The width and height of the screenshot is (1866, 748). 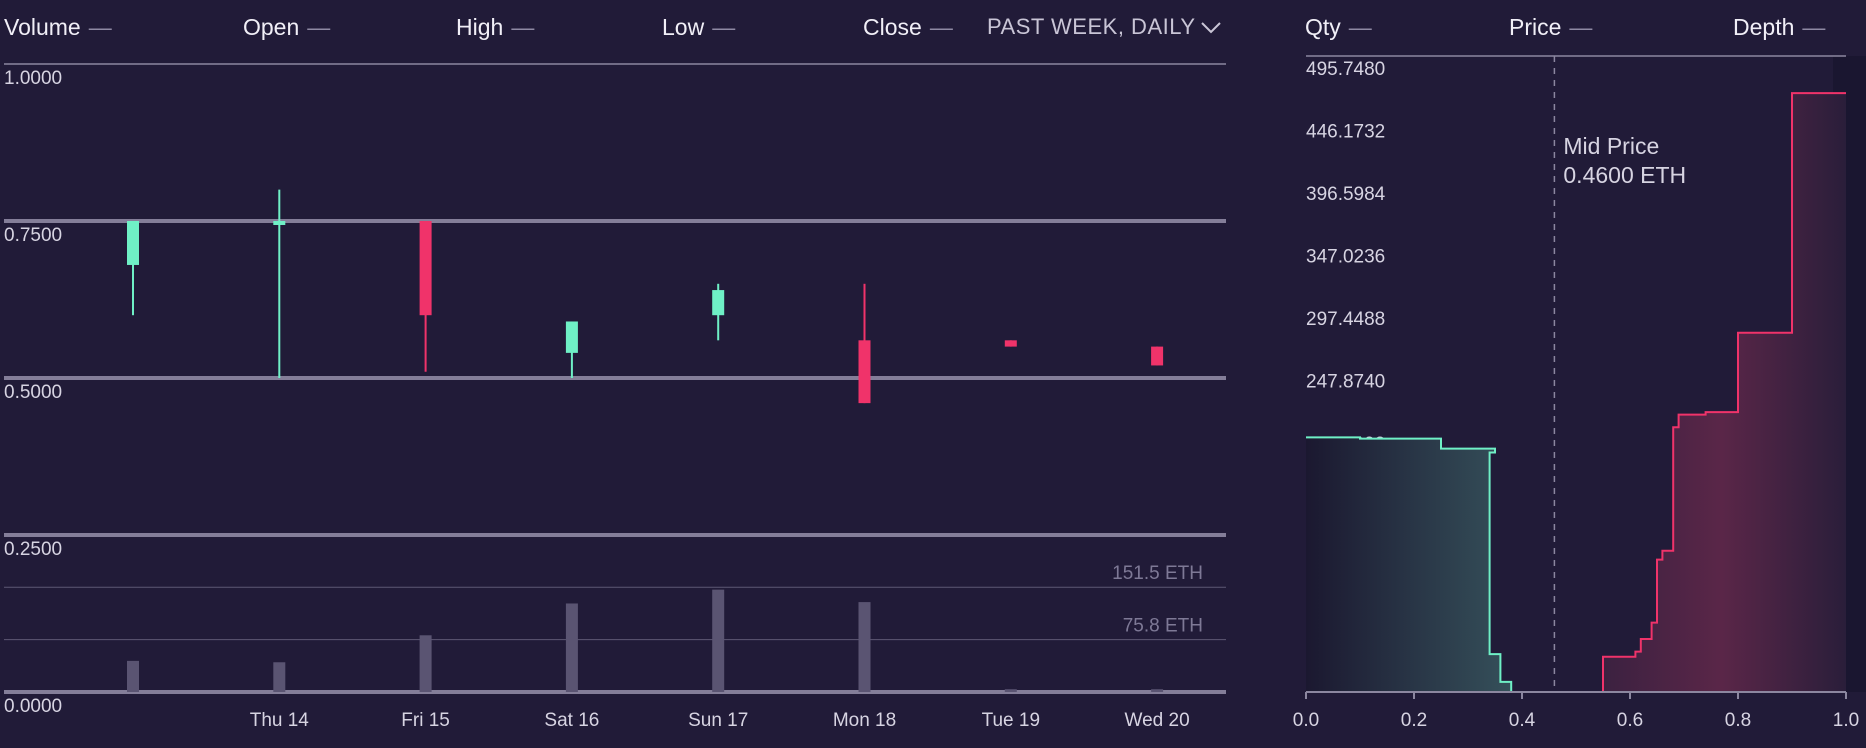 I want to click on high-value: —, so click(x=523, y=27).